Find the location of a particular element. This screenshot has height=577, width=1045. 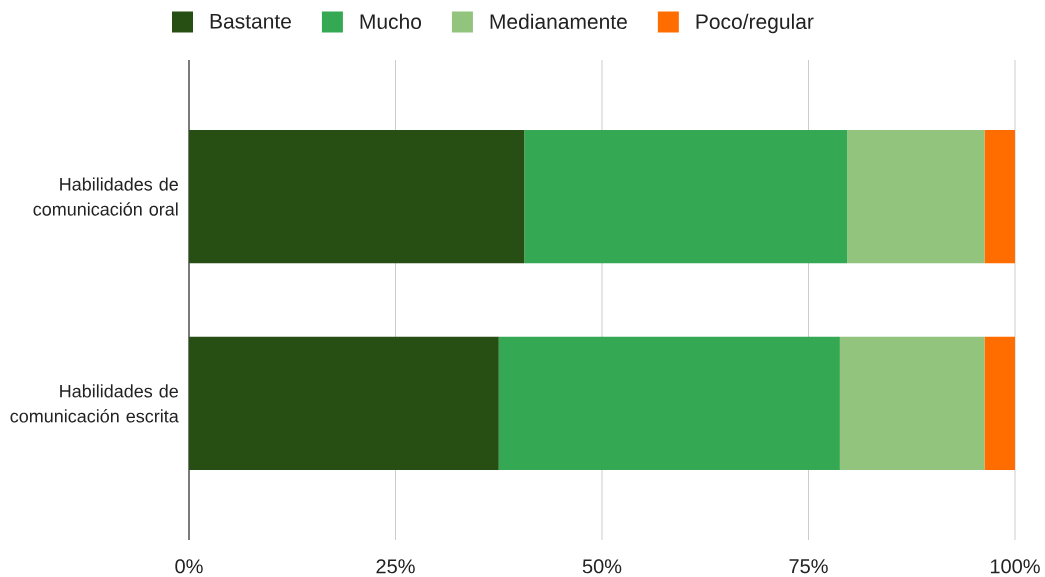

legend-label: Poco/regular is located at coordinates (755, 23).